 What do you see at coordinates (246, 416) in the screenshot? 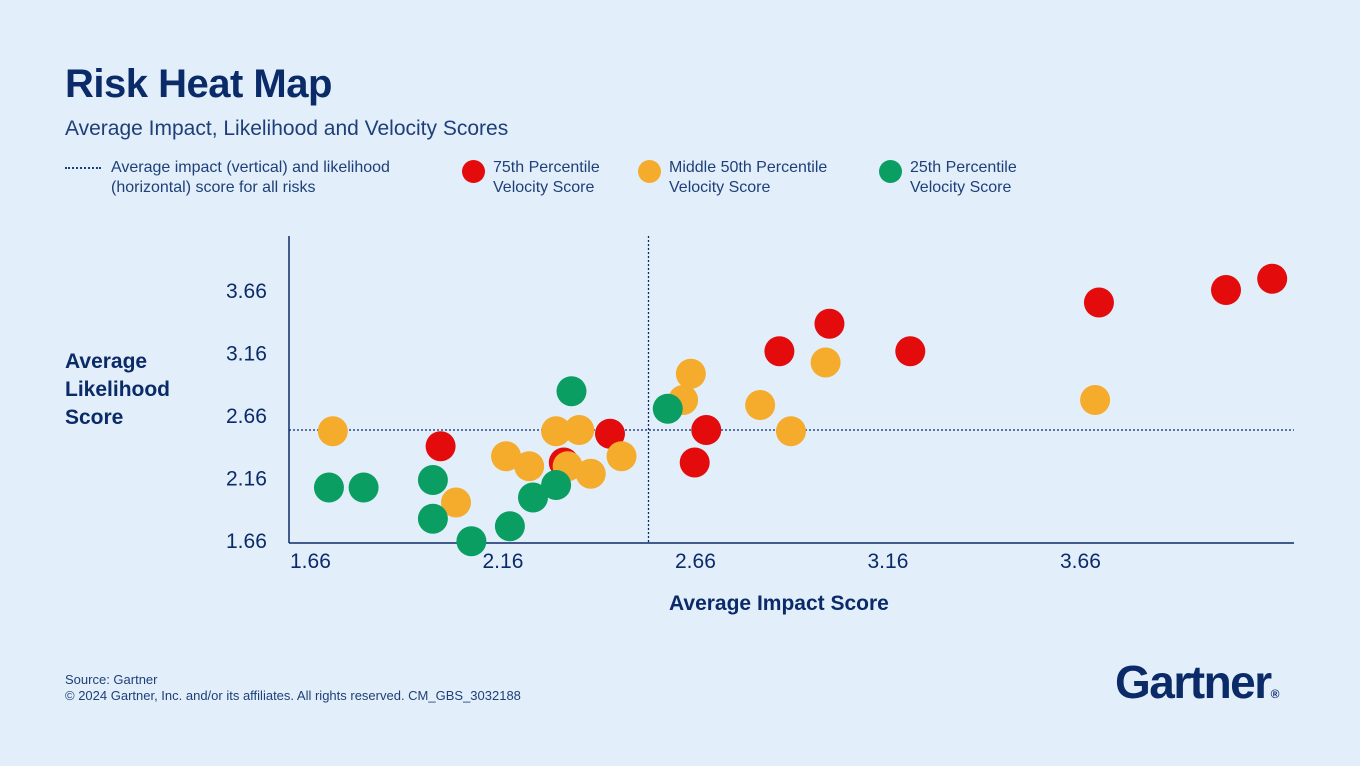
I see `y-tick-label: 2.66` at bounding box center [246, 416].